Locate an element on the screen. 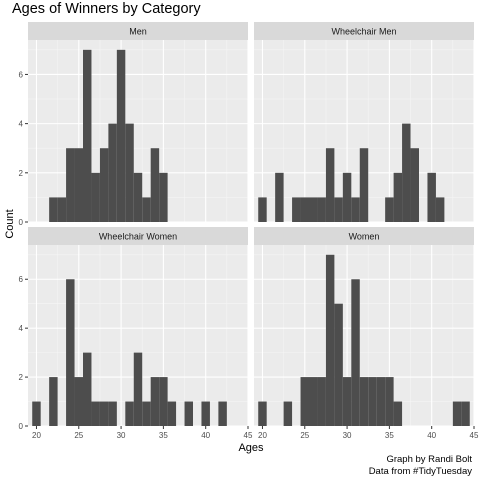 Image resolution: width=480 pixels, height=480 pixels. facet-strip-wheelchair-men is located at coordinates (364, 31).